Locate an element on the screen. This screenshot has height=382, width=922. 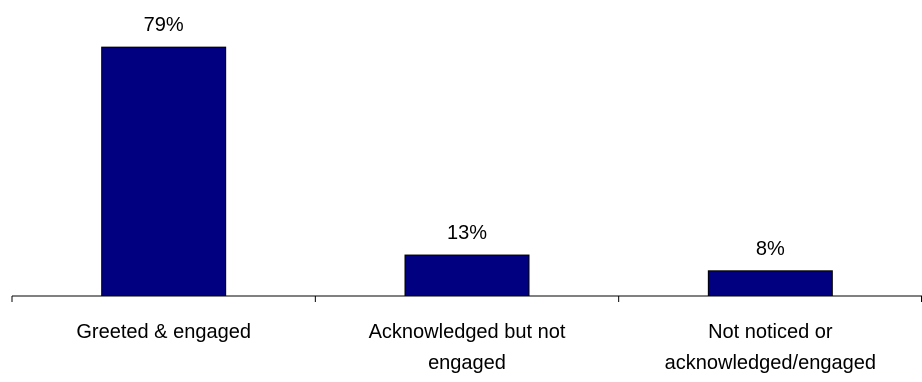
category-label-line: acknowledged/engaged is located at coordinates (770, 363).